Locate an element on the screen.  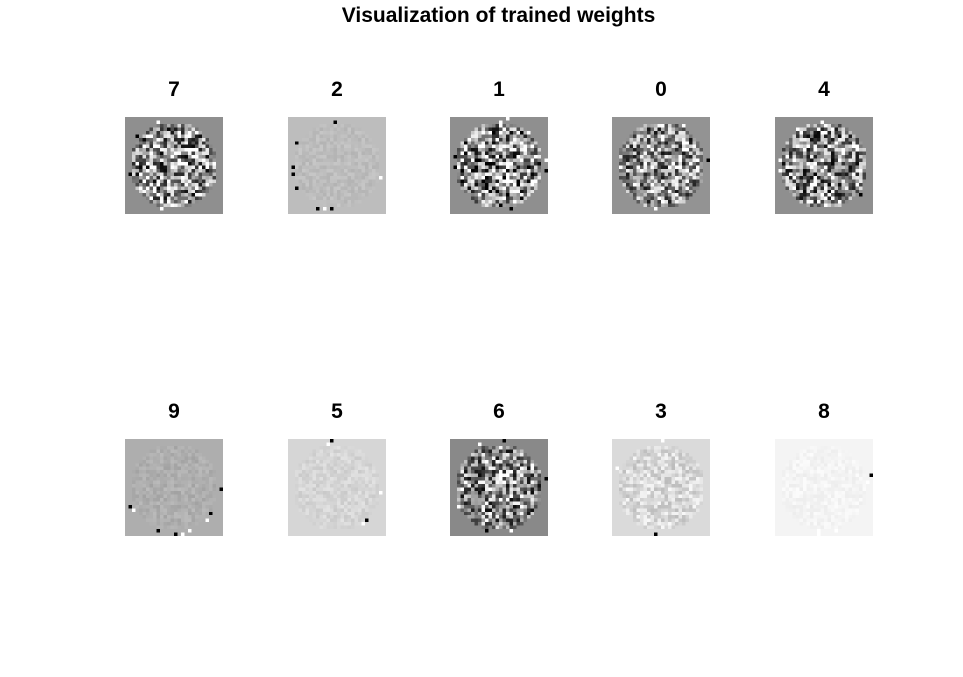
panel-title-8: 8 is located at coordinates (824, 411).